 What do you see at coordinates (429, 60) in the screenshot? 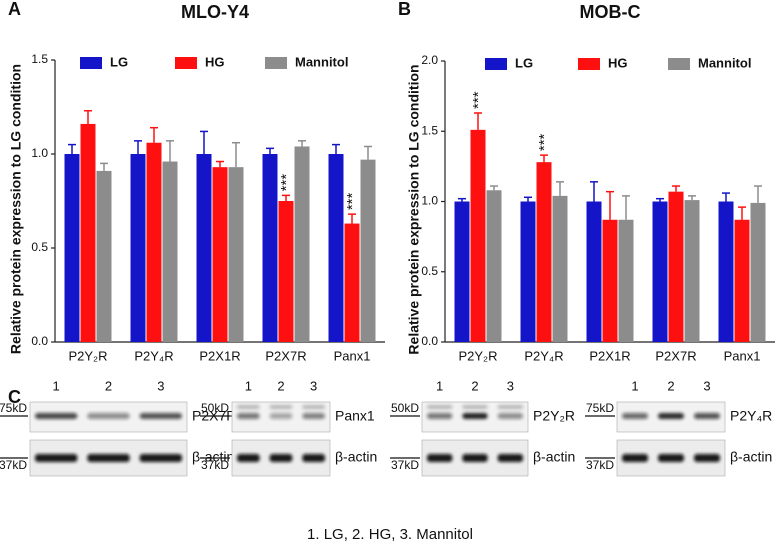
I see `y-tick-label: 2.0` at bounding box center [429, 60].